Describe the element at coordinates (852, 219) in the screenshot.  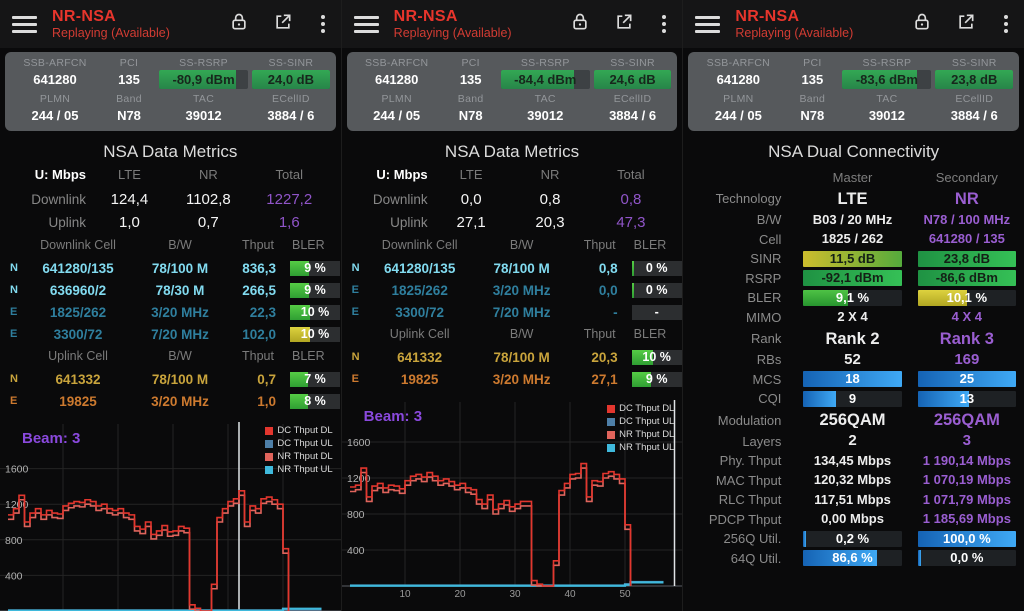
I see `master-value: B03 / 20 MHz` at that location.